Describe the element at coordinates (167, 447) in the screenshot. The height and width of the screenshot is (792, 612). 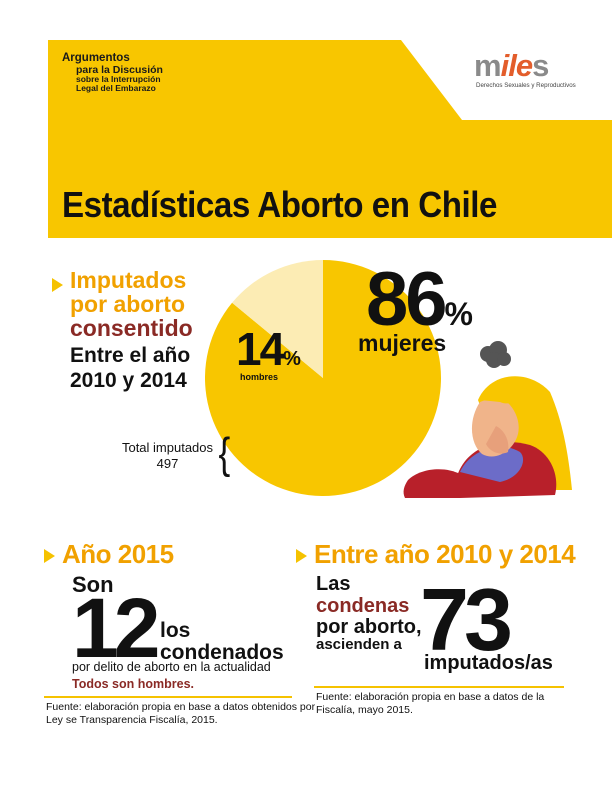
I see `total-label: Total imputados` at that location.